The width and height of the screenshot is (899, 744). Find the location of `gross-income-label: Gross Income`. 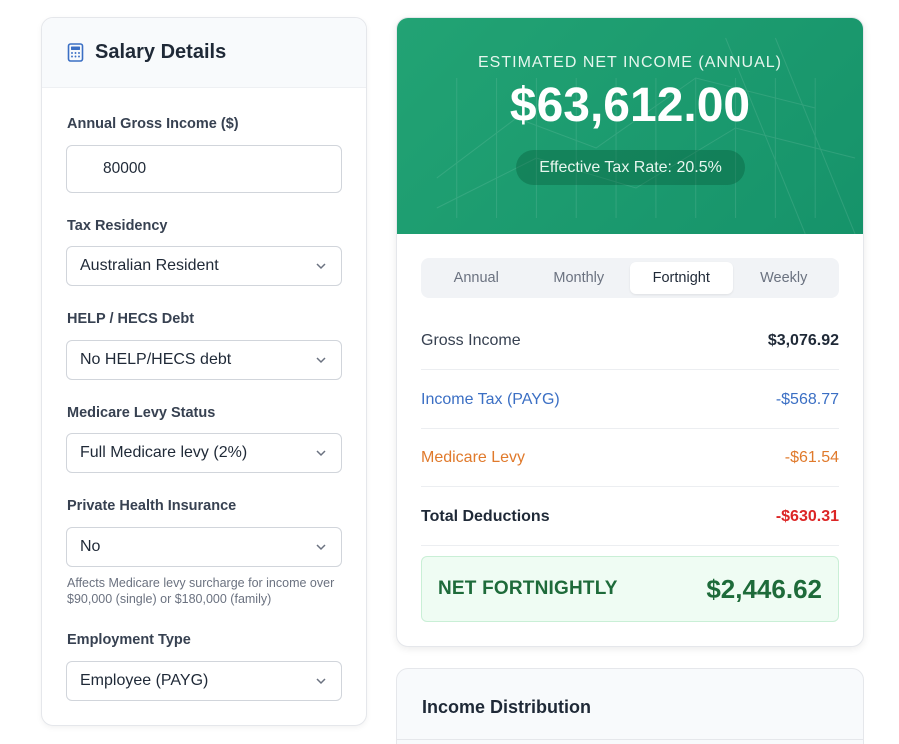

gross-income-label: Gross Income is located at coordinates (471, 340).